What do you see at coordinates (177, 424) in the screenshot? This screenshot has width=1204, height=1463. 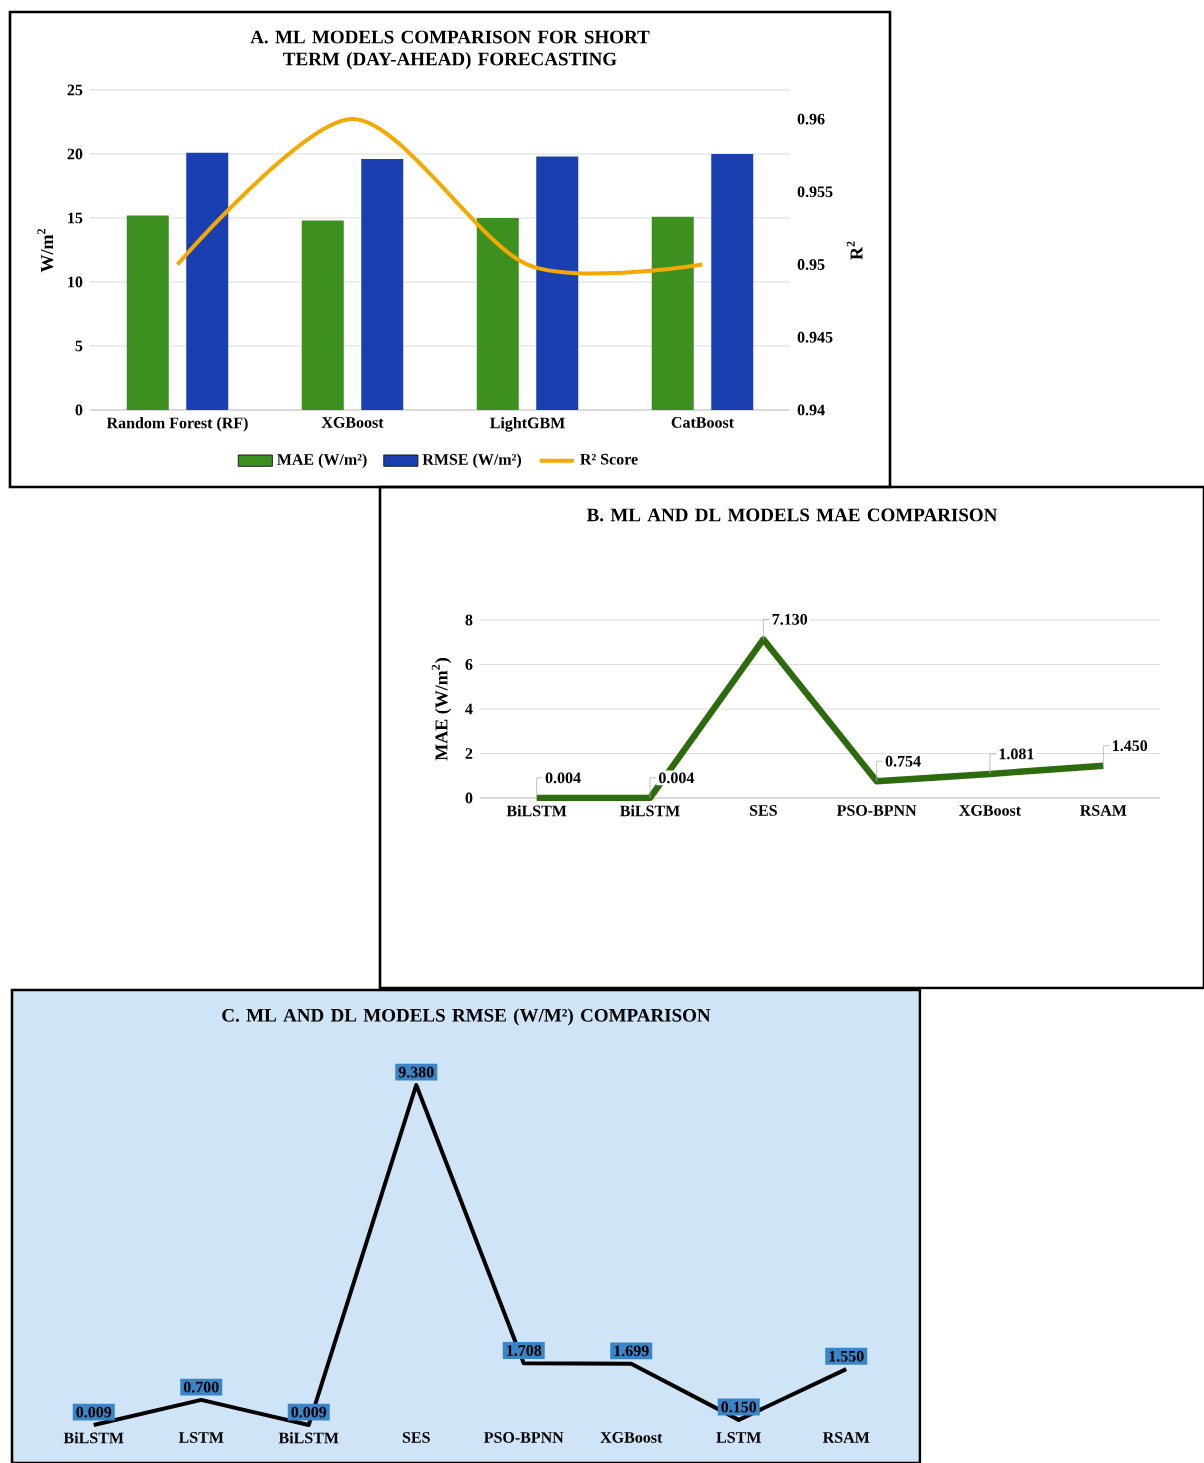 I see `x-tick-label: Random Forest (RF)` at bounding box center [177, 424].